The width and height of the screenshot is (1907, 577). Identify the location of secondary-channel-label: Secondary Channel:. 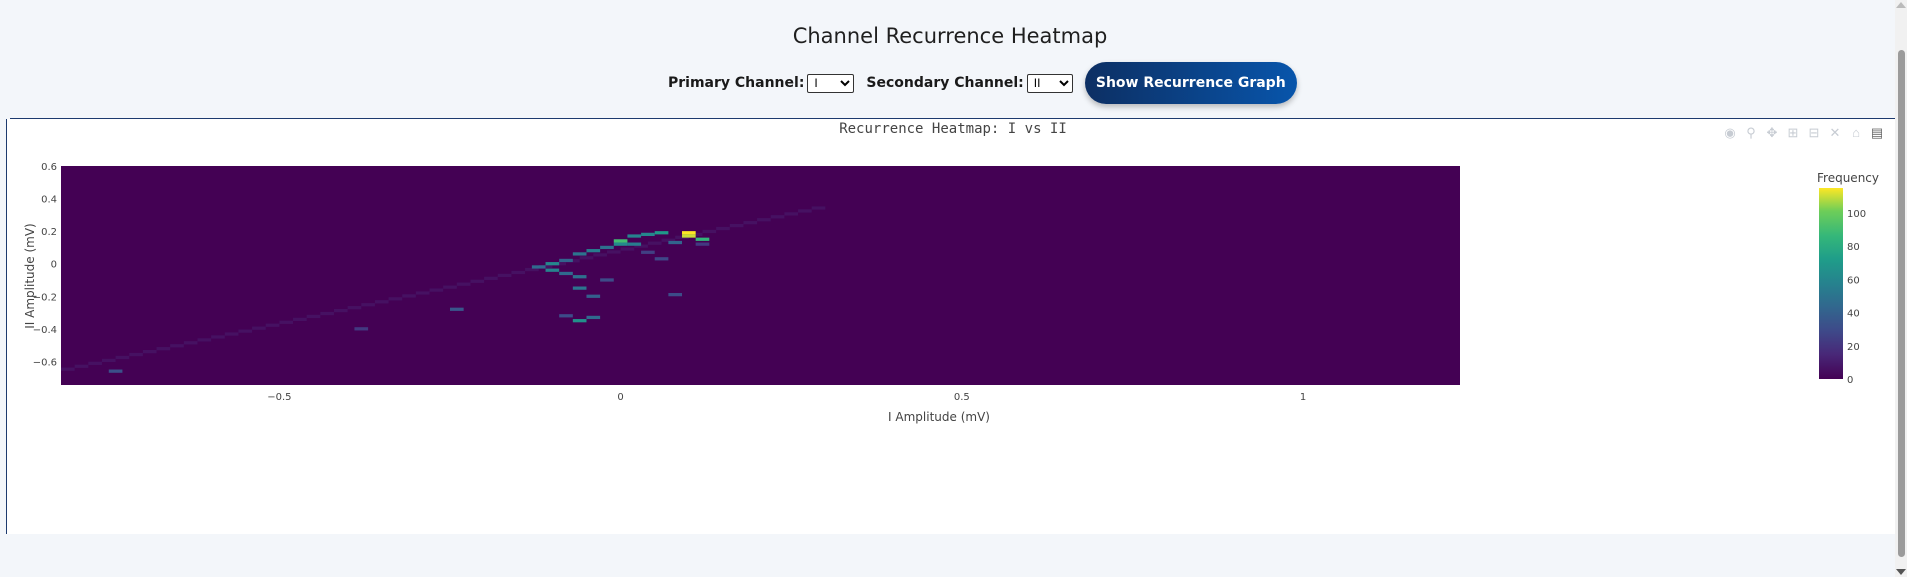
(945, 83).